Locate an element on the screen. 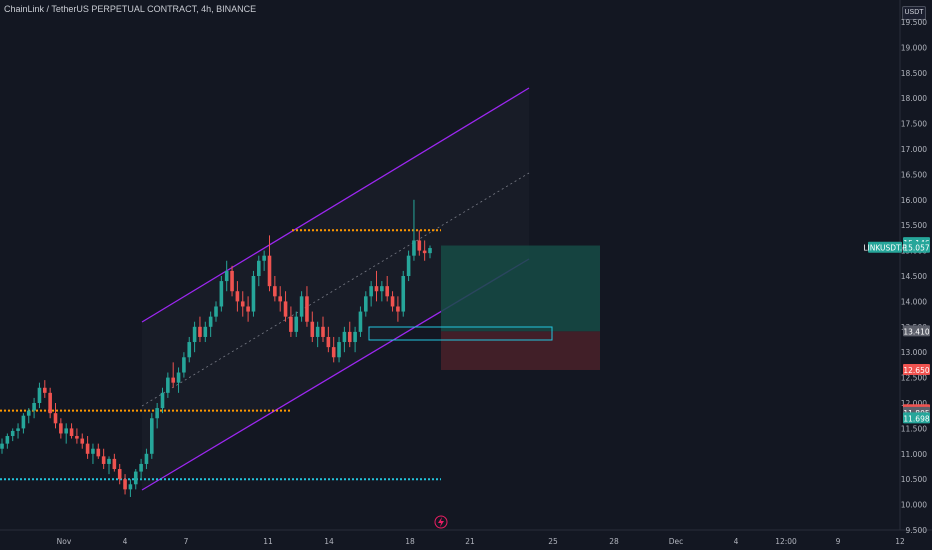  y-tick-label: 18.000 is located at coordinates (914, 98).